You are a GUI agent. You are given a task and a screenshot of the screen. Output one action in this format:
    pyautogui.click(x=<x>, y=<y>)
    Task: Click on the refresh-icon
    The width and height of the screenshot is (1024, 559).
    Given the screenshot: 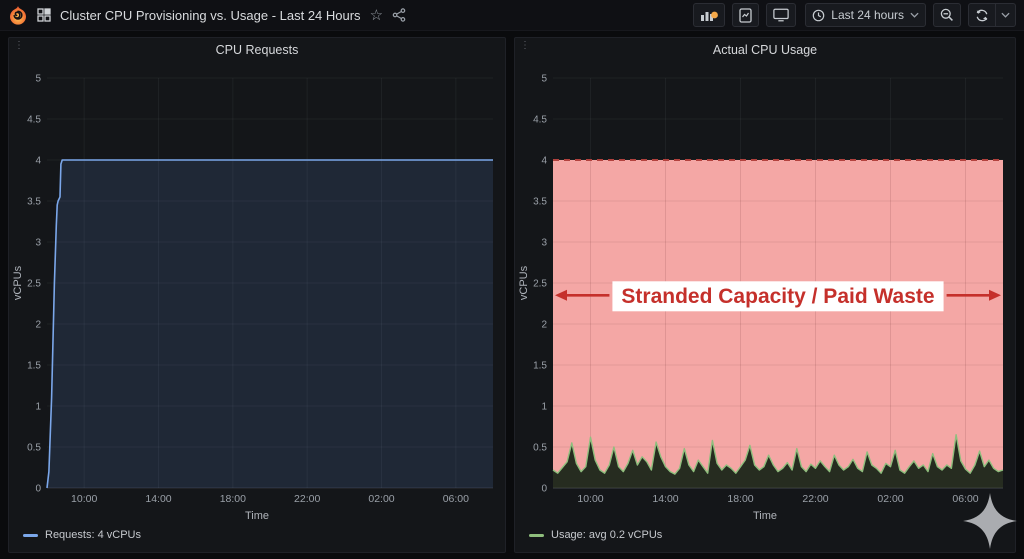 What is the action you would take?
    pyautogui.click(x=982, y=15)
    